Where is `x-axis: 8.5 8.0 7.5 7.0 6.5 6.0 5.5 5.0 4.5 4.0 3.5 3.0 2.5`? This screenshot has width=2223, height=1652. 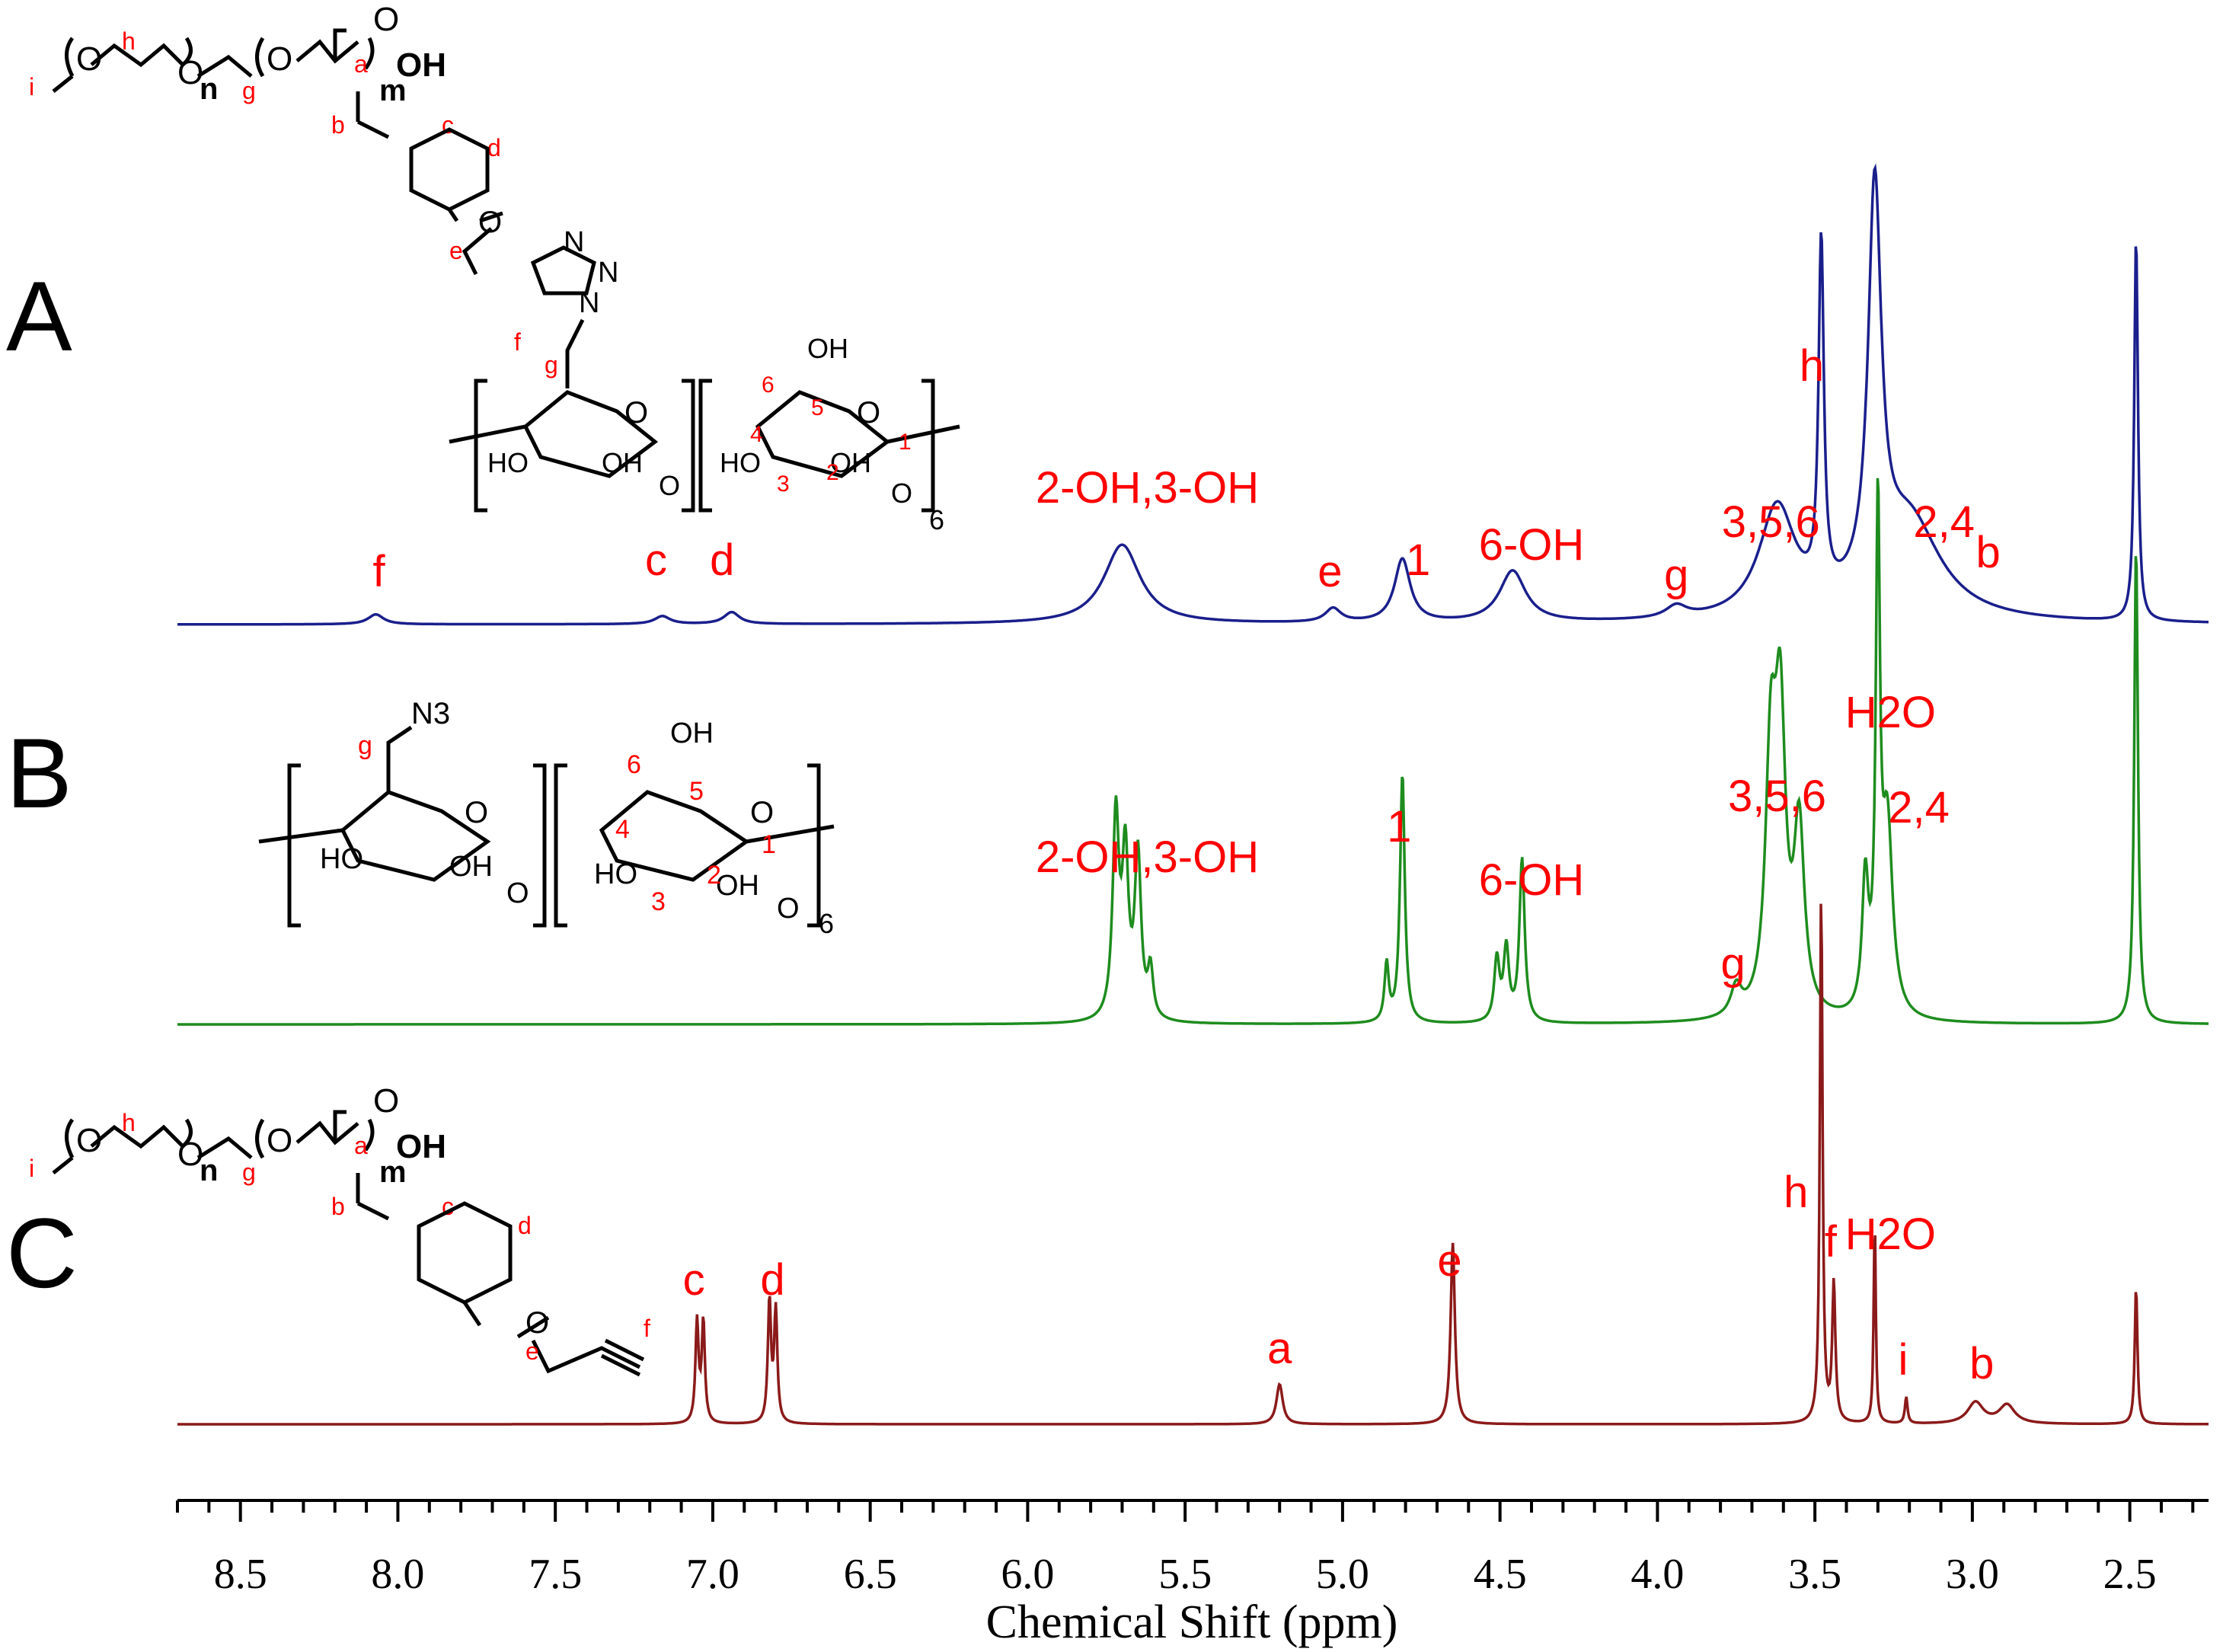 x-axis: 8.5 8.0 7.5 7.0 6.5 6.0 5.5 5.0 4.5 4.0 3.5 3.0 2.5 is located at coordinates (1192, 1548).